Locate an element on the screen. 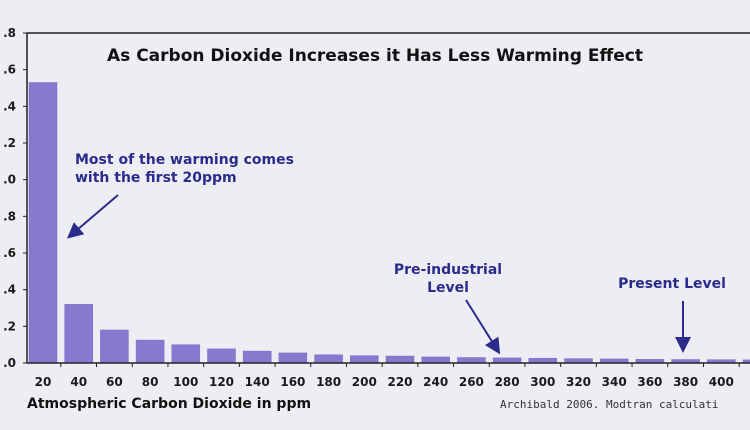 This screenshot has height=430, width=750. x-tick-label: 240 is located at coordinates (435, 382).